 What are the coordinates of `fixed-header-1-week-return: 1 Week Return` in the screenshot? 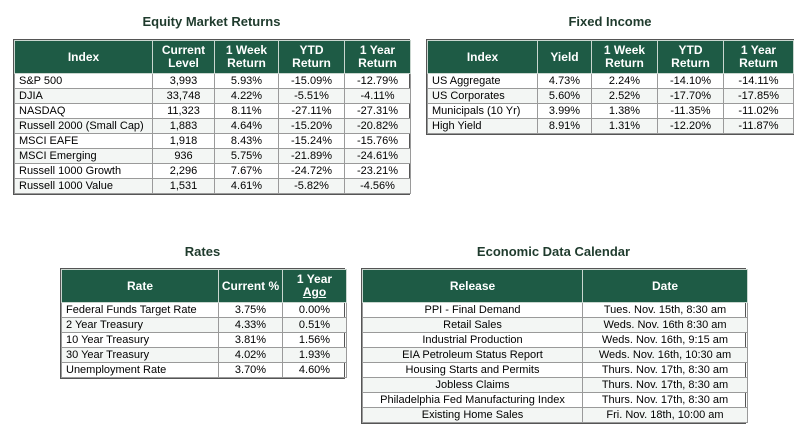 It's located at (624, 57).